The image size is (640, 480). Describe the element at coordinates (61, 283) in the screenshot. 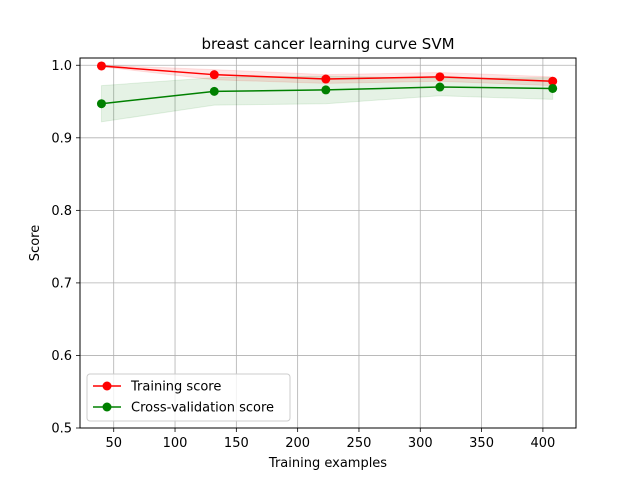

I see `y-tick-label: 0.7` at that location.